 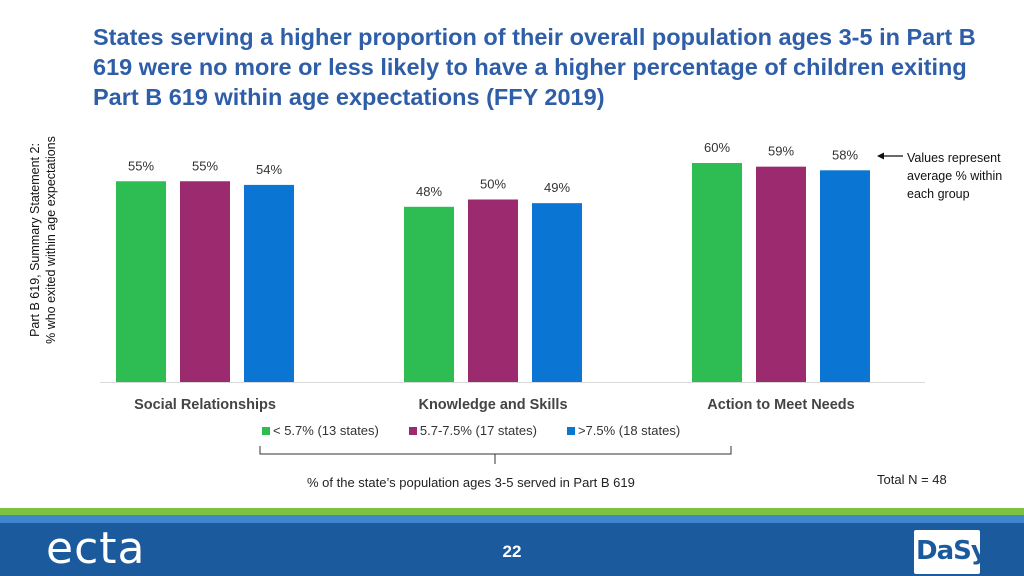 What do you see at coordinates (717, 147) in the screenshot?
I see `data-label: 60%` at bounding box center [717, 147].